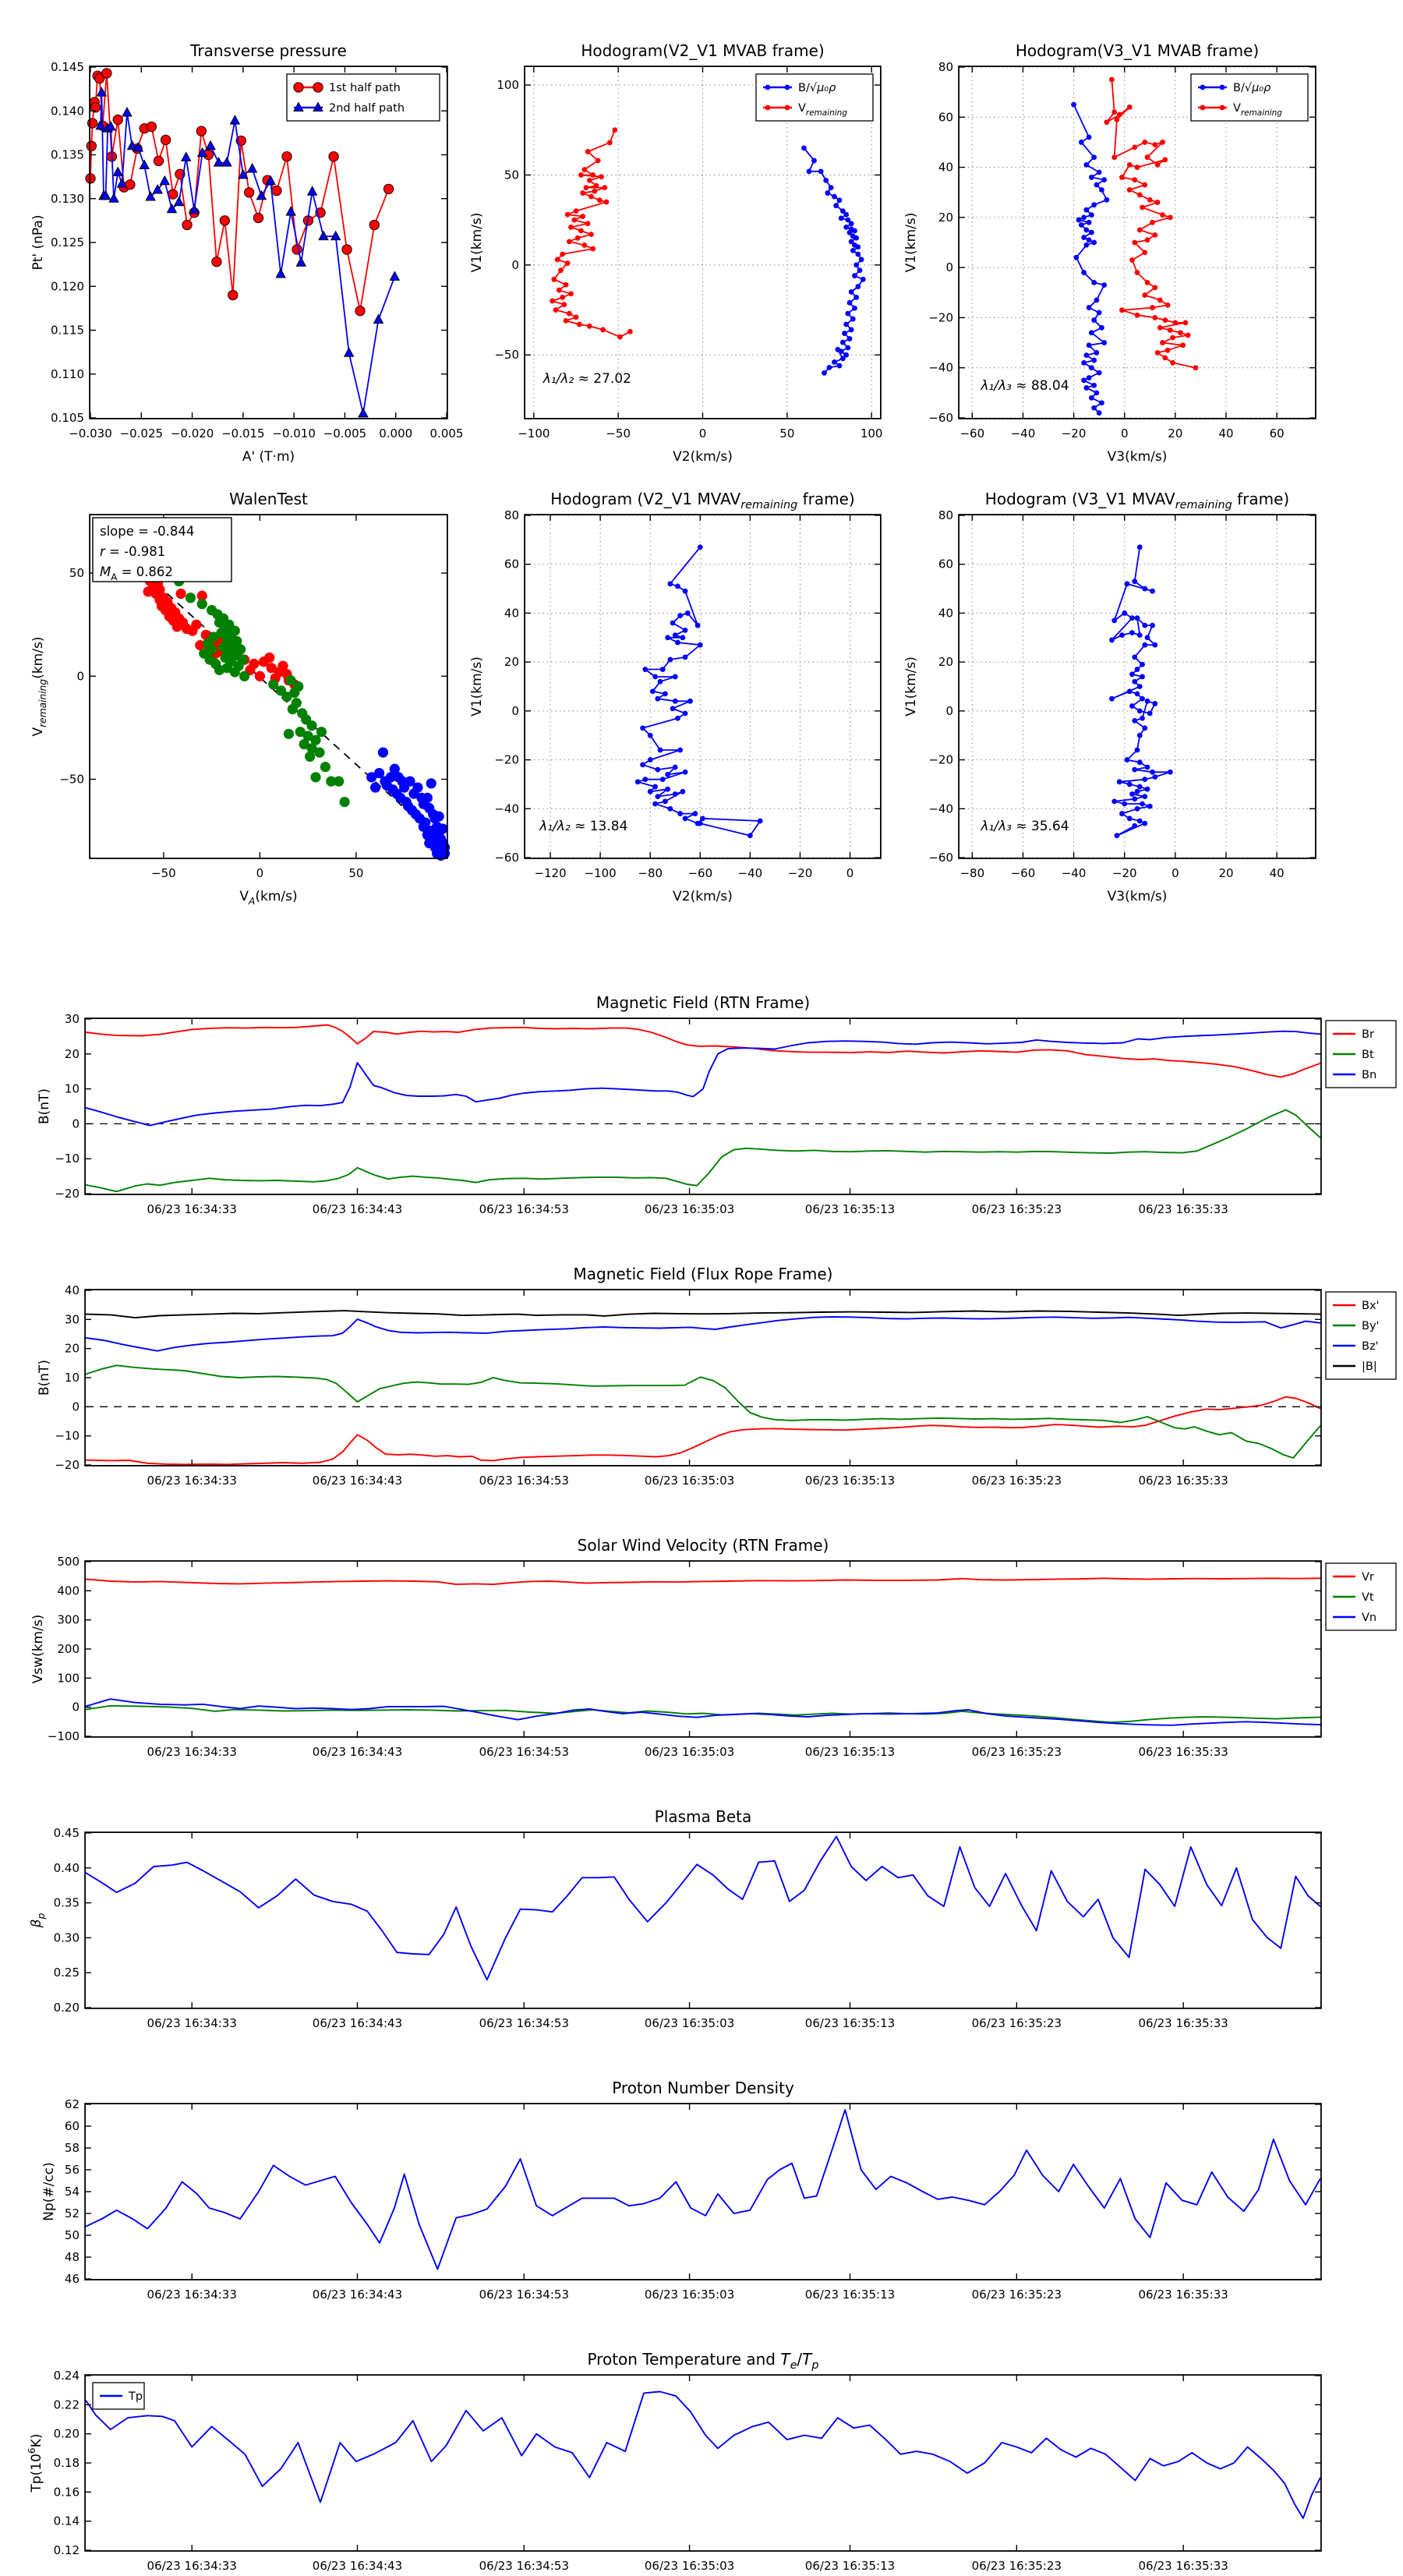  I want to click on legend-item-label: Vremaining, so click(822, 110).